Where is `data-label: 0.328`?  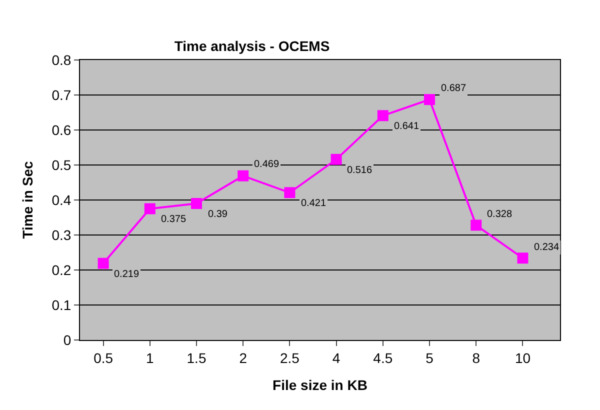
data-label: 0.328 is located at coordinates (499, 214).